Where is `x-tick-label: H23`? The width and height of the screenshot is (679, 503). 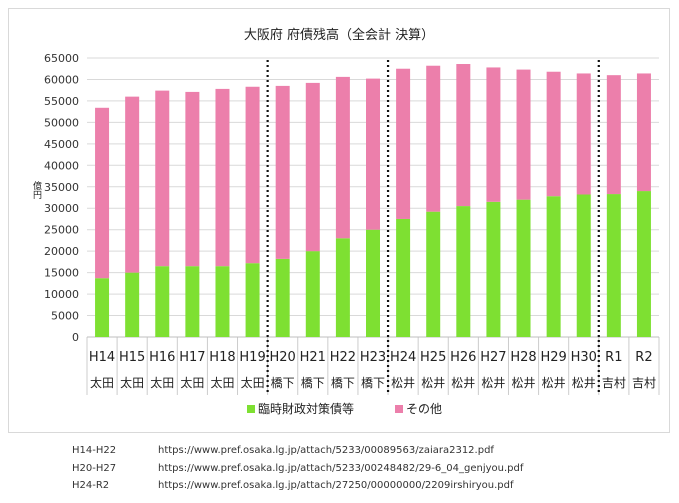 x-tick-label: H23 is located at coordinates (373, 357).